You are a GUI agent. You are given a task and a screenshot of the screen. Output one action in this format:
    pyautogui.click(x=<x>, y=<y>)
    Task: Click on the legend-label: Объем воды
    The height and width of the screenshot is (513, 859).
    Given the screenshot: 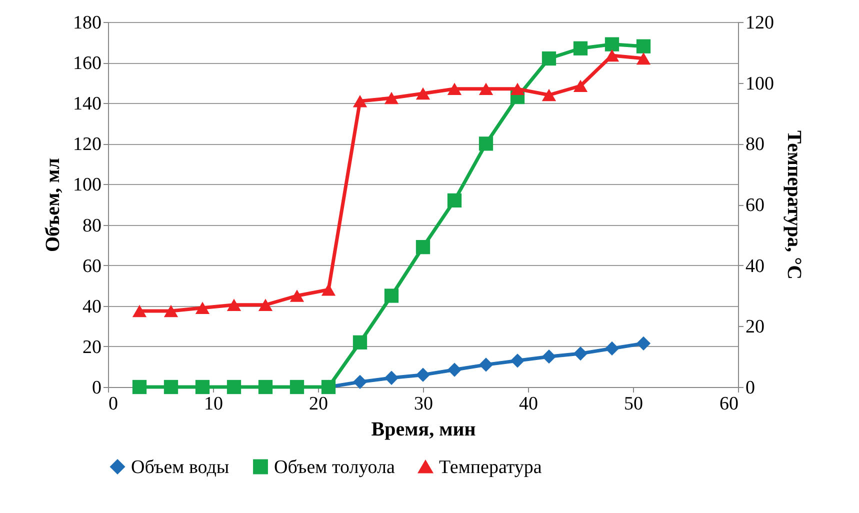 What is the action you would take?
    pyautogui.click(x=180, y=467)
    